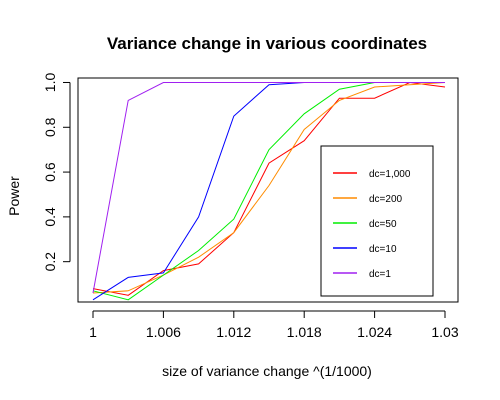 The image size is (500, 400). What do you see at coordinates (267, 43) in the screenshot?
I see `chart-title: Variance change in various coordinates` at bounding box center [267, 43].